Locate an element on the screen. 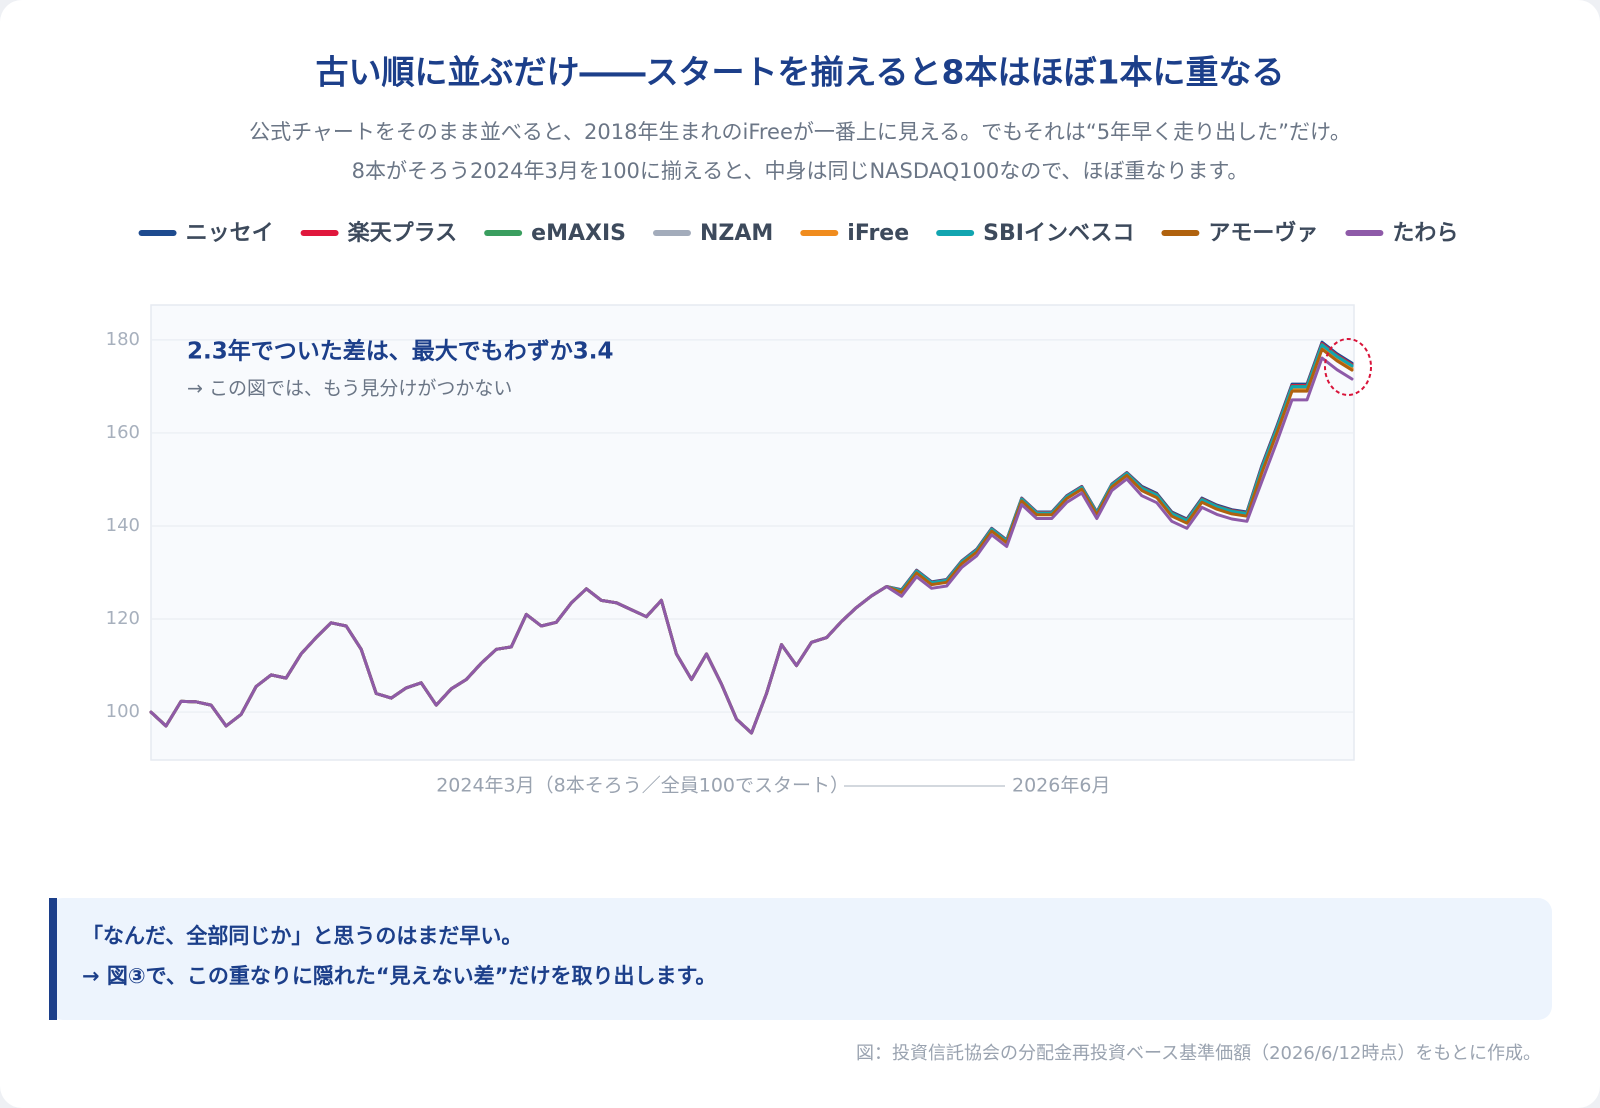 The width and height of the screenshot is (1600, 1108). annotation-text: → この図では、もう見分けがつかない is located at coordinates (349, 389).